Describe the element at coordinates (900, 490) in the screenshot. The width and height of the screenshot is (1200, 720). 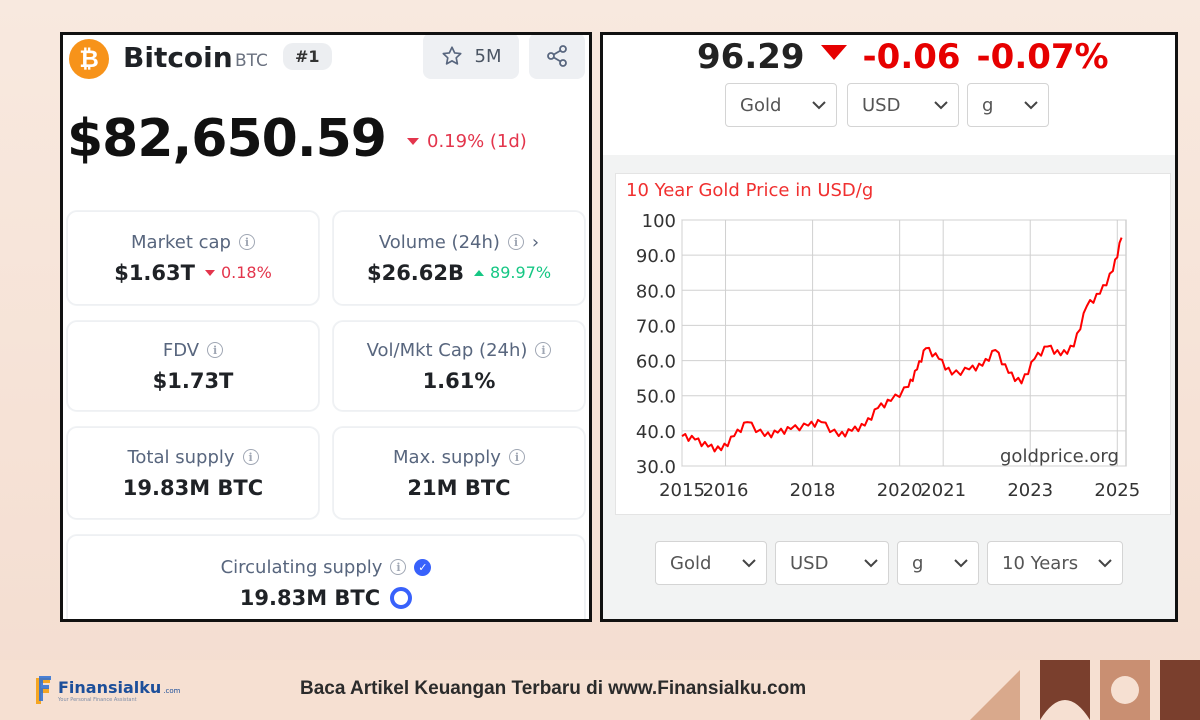
I see `x-tick-label: 2020` at that location.